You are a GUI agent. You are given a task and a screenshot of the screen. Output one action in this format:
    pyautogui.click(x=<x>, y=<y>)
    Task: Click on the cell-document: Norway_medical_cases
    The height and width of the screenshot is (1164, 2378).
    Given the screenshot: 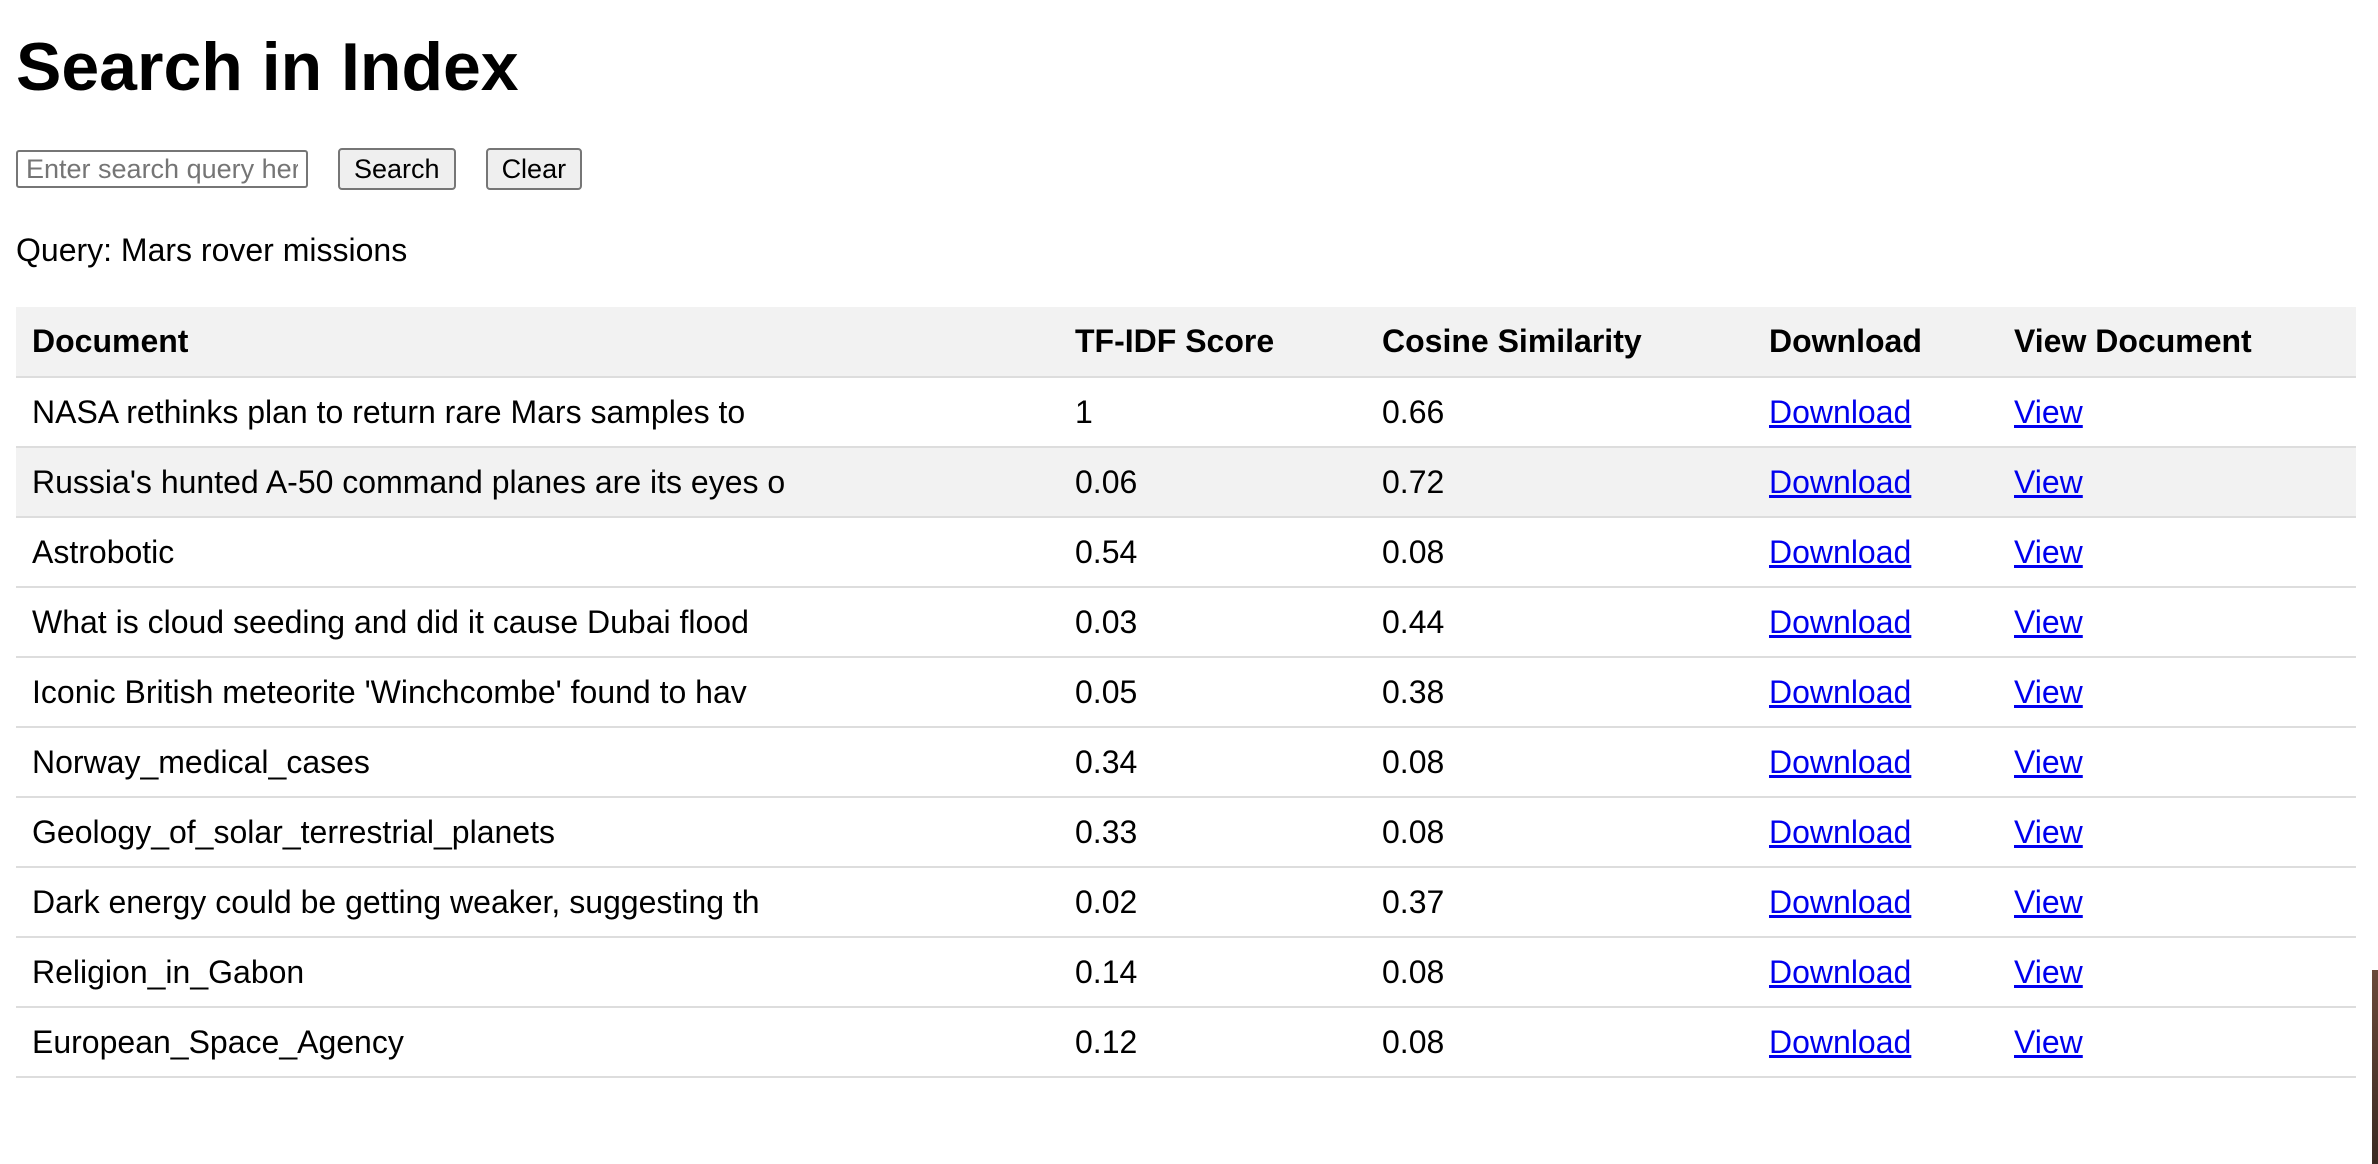 What is the action you would take?
    pyautogui.click(x=537, y=762)
    